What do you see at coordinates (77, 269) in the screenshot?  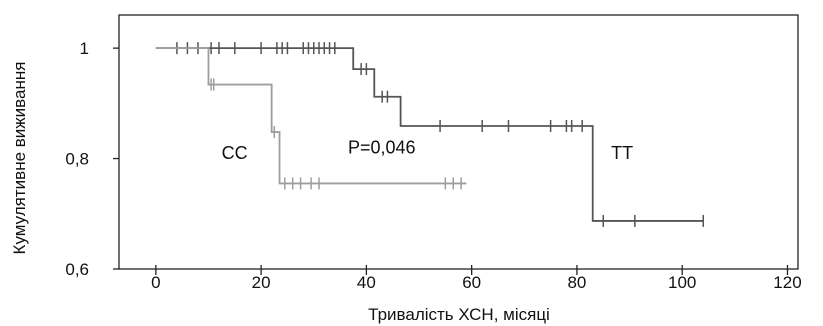 I see `y-tick-label-0: 0,6` at bounding box center [77, 269].